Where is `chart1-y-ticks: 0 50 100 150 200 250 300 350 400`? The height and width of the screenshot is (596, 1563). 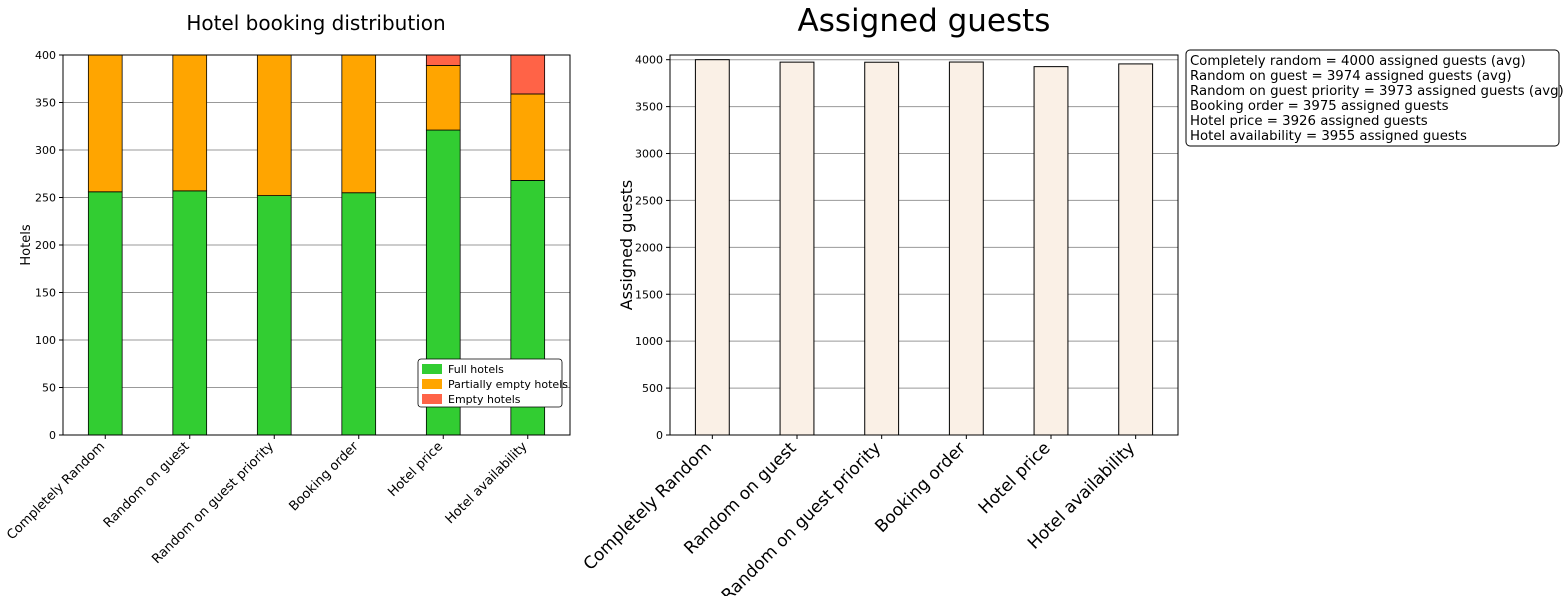
chart1-y-ticks: 0 50 100 150 200 250 300 350 400 is located at coordinates (49, 245).